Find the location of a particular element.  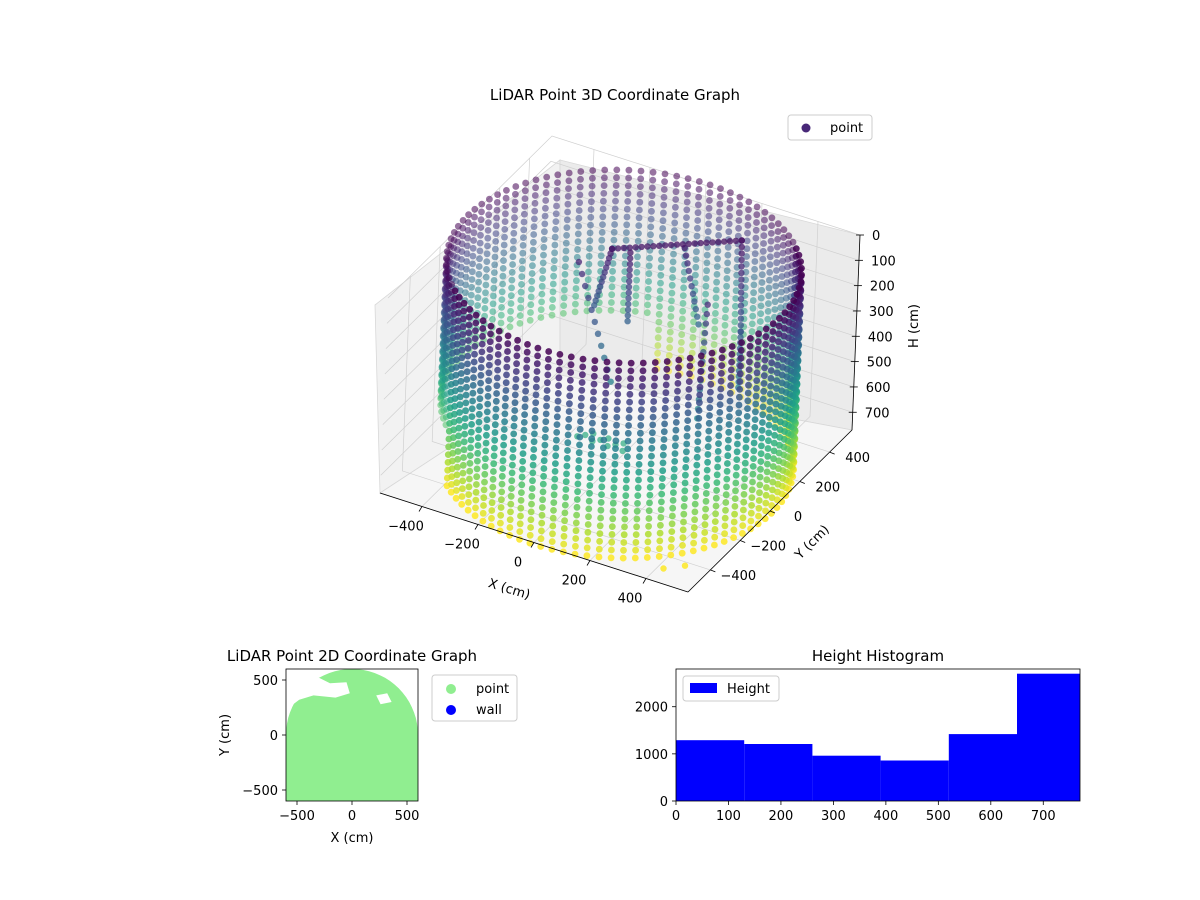

x-tick-mark is located at coordinates (420, 509).